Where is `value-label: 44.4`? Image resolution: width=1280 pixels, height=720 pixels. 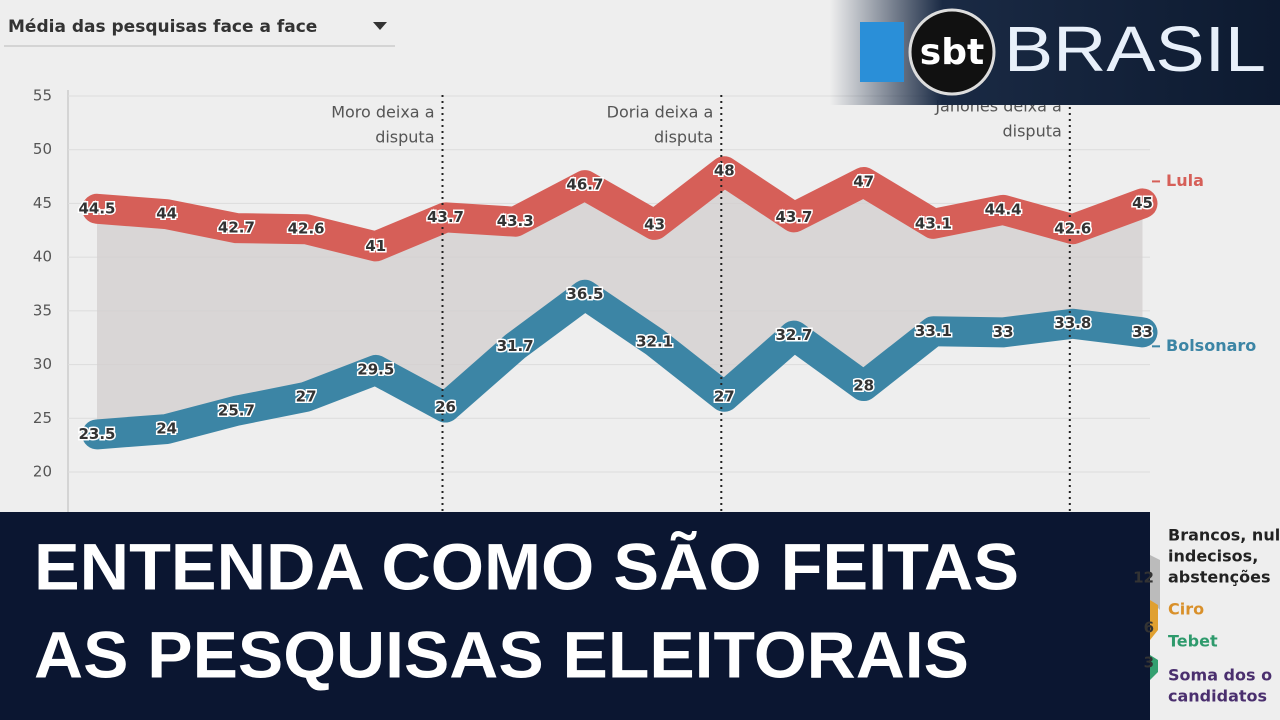 value-label: 44.4 is located at coordinates (1003, 209).